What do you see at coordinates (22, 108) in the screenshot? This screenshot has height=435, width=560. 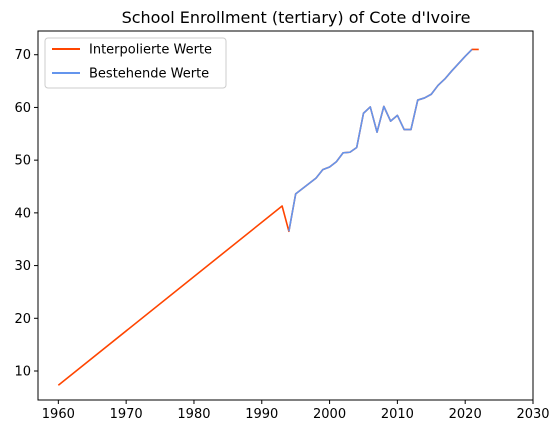 I see `y-tick-label: 60` at bounding box center [22, 108].